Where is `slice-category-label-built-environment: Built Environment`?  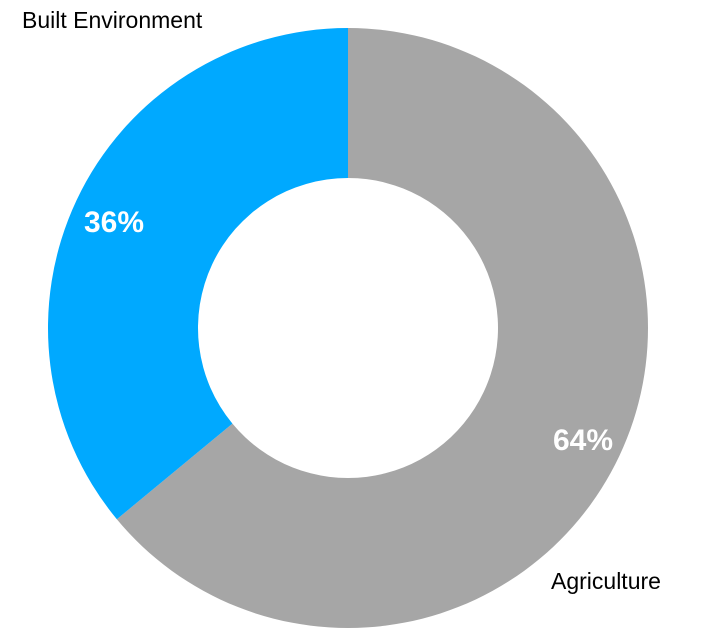 slice-category-label-built-environment: Built Environment is located at coordinates (112, 20).